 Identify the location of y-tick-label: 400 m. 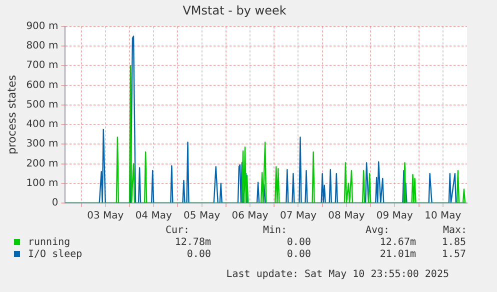
(42, 124).